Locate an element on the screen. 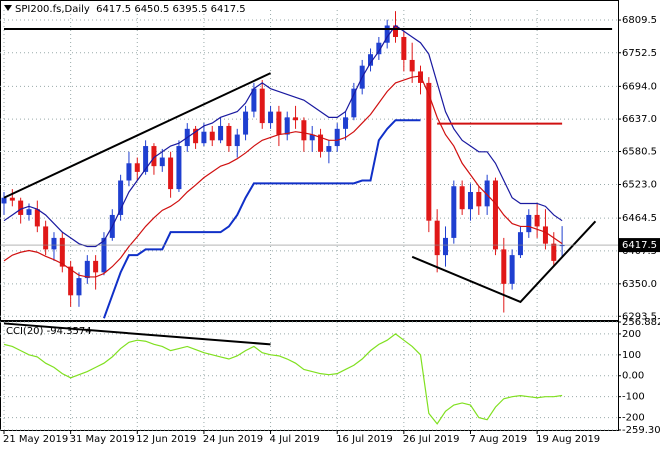 The height and width of the screenshot is (450, 660). x-tick-label: 24 Jun 2019 is located at coordinates (233, 439).